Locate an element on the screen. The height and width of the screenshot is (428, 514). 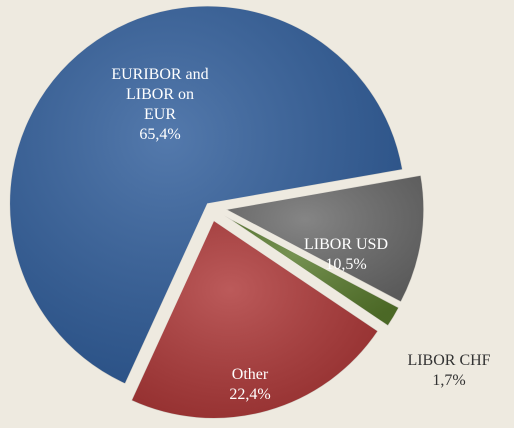
slice-label: LIBOR CHF 1,7% is located at coordinates (449, 371).